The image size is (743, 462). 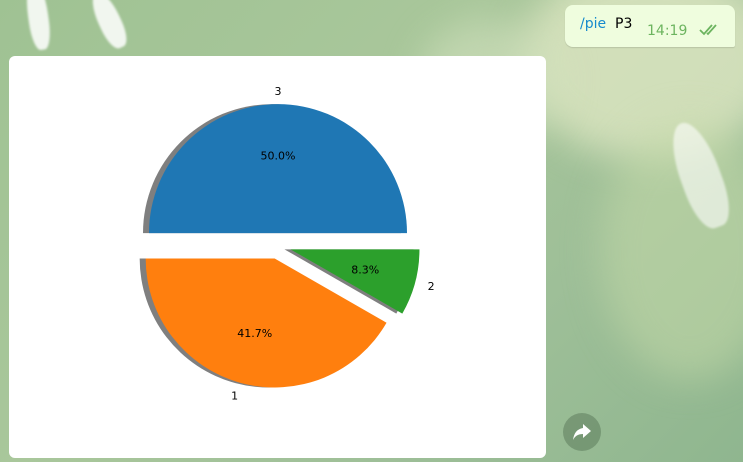 What do you see at coordinates (593, 24) in the screenshot?
I see `bot-command-link: /pie` at bounding box center [593, 24].